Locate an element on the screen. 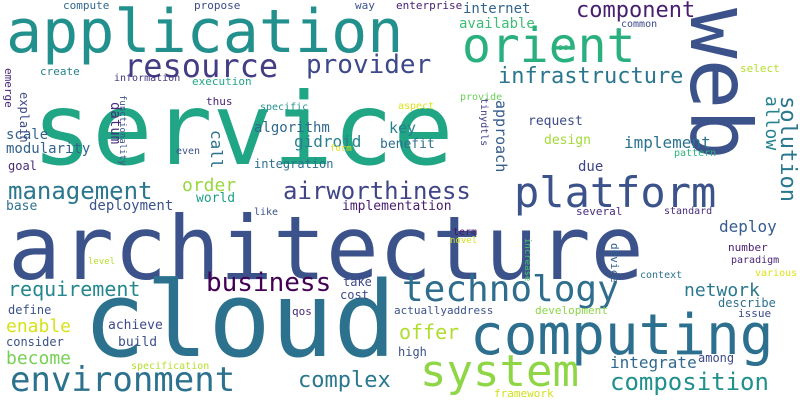  word-call: call is located at coordinates (216, 149).